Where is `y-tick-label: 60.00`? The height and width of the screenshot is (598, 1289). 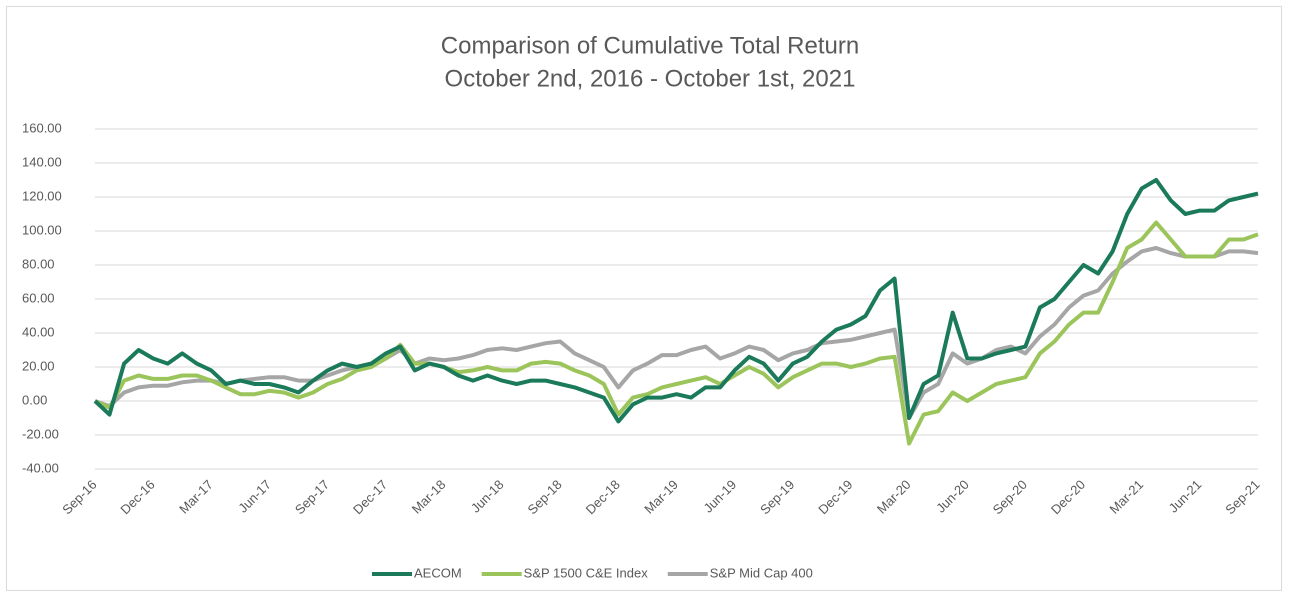
y-tick-label: 60.00 is located at coordinates (38, 297).